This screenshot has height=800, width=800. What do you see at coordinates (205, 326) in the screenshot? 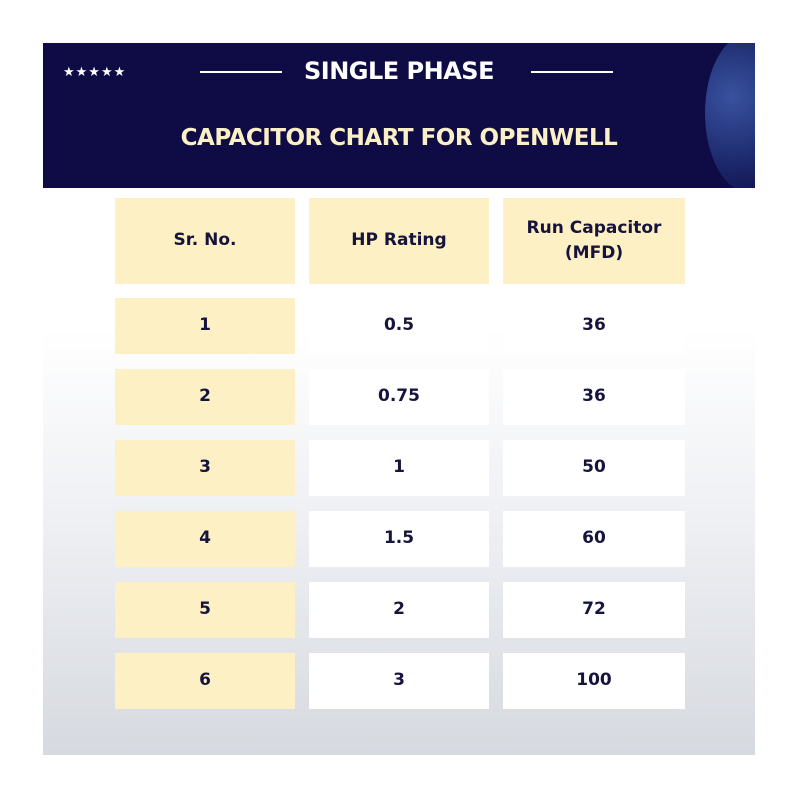
I see `table-cell-sr-no: 1` at bounding box center [205, 326].